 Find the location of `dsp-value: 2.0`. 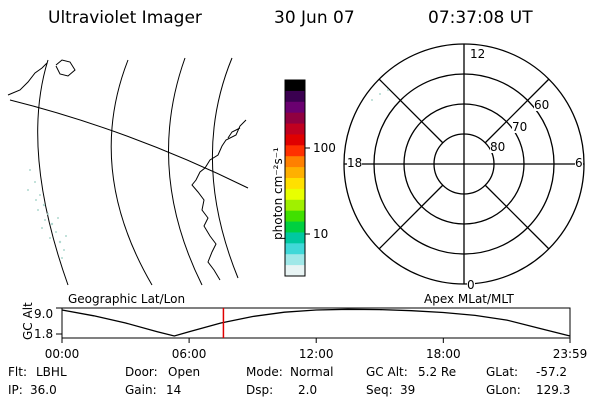

dsp-value: 2.0 is located at coordinates (308, 390).